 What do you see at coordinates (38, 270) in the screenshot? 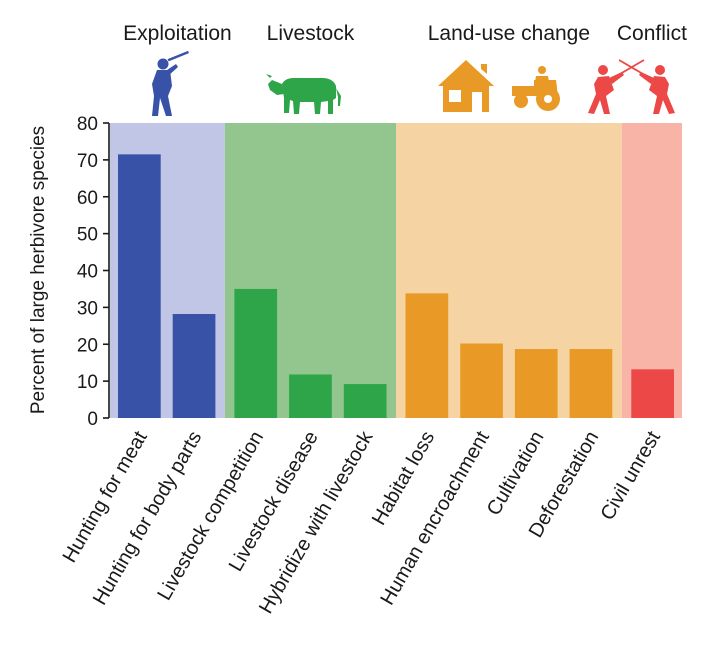
I see `y-axis-label: Percent of large herbivore species` at bounding box center [38, 270].